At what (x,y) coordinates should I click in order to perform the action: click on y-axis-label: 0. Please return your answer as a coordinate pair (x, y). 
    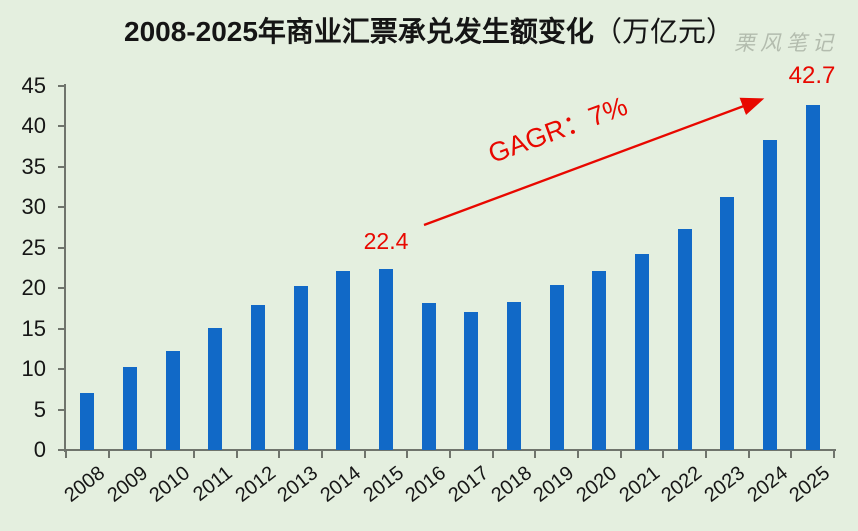
    Looking at the image, I should click on (39, 449).